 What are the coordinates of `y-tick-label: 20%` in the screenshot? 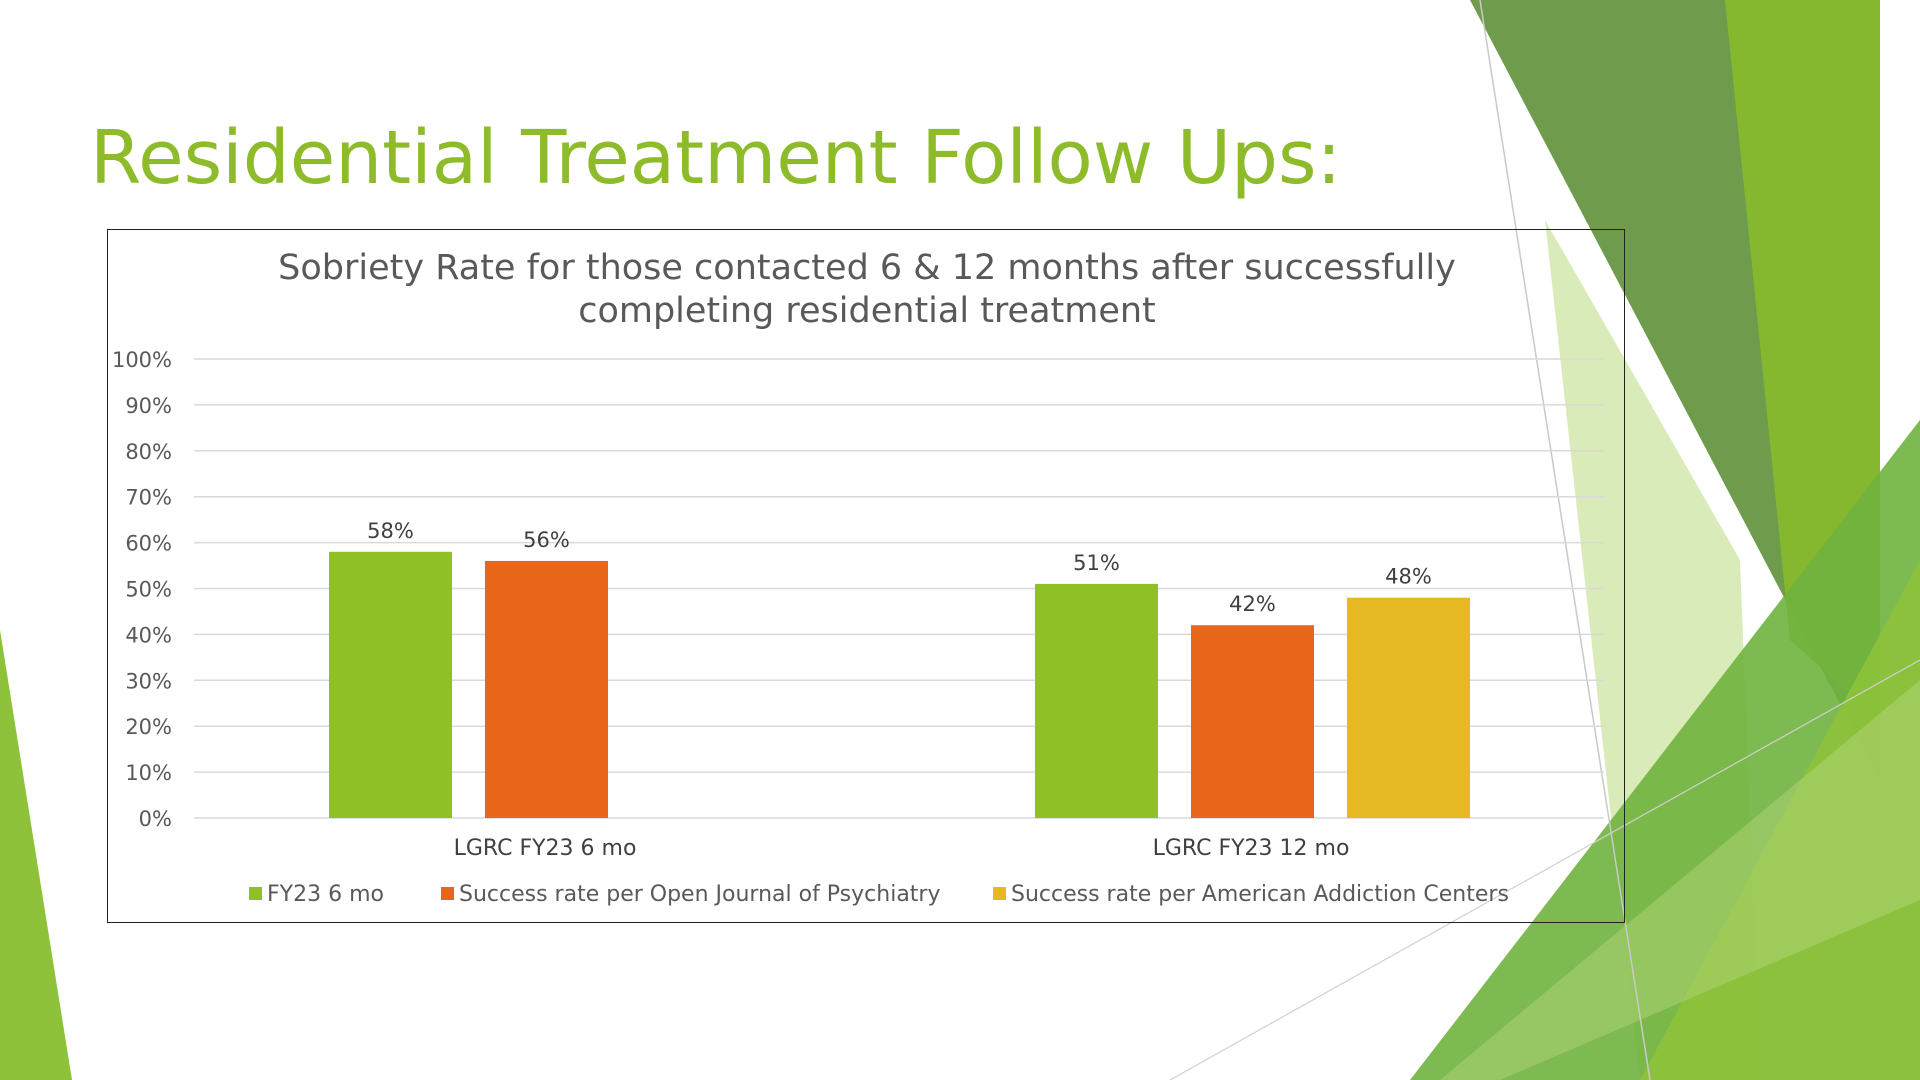 It's located at (148, 727).